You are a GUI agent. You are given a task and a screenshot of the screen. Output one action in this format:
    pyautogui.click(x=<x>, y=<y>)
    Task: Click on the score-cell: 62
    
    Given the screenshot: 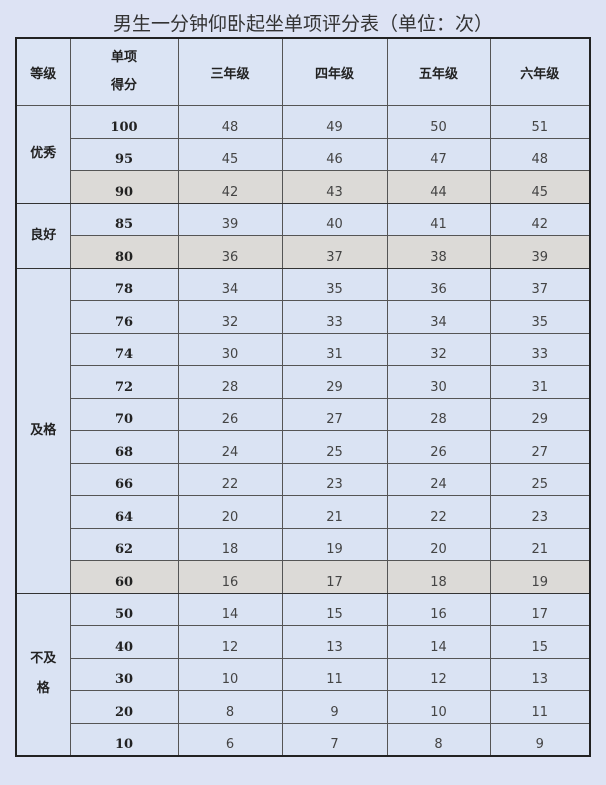 What is the action you would take?
    pyautogui.click(x=124, y=544)
    